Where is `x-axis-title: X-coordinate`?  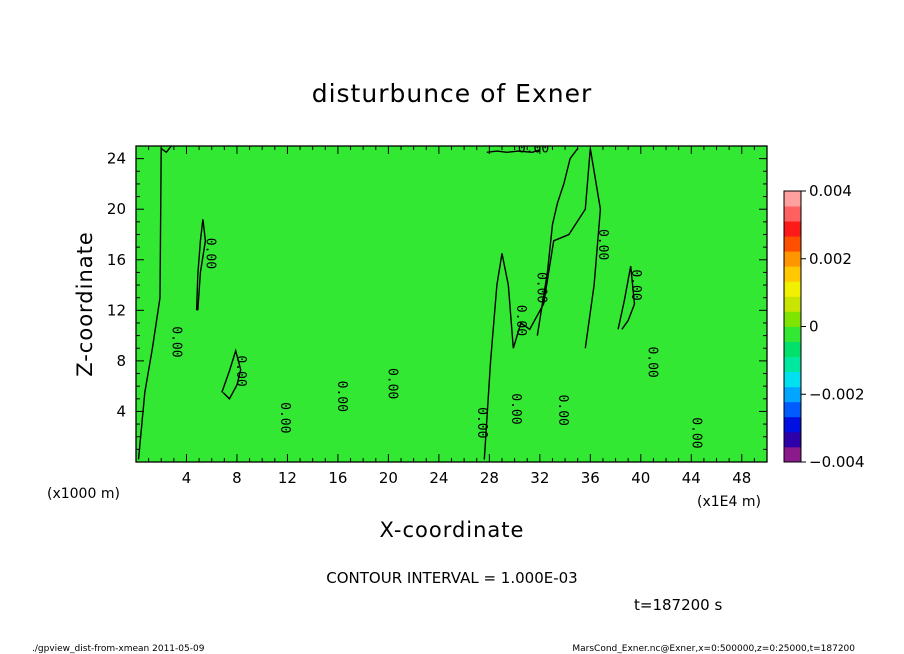
x-axis-title: X-coordinate is located at coordinates (452, 530).